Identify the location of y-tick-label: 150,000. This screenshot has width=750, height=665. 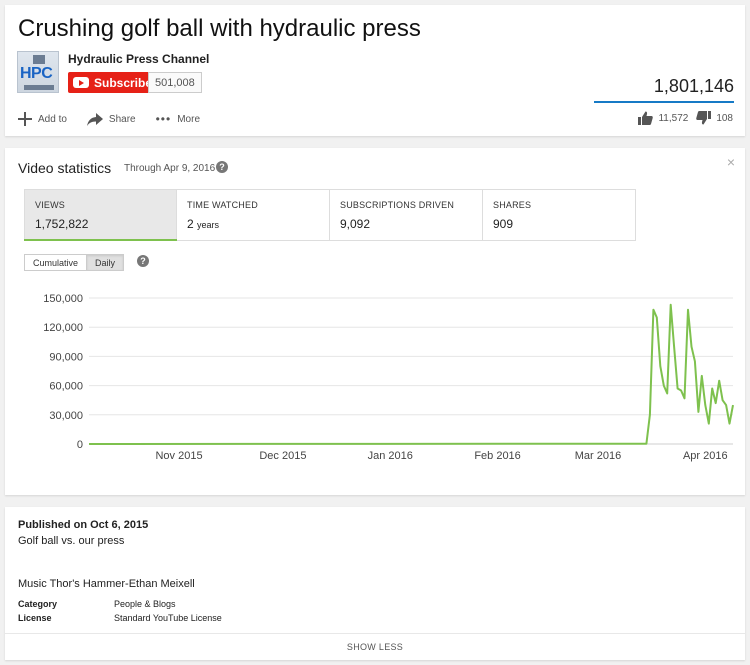
(63, 299).